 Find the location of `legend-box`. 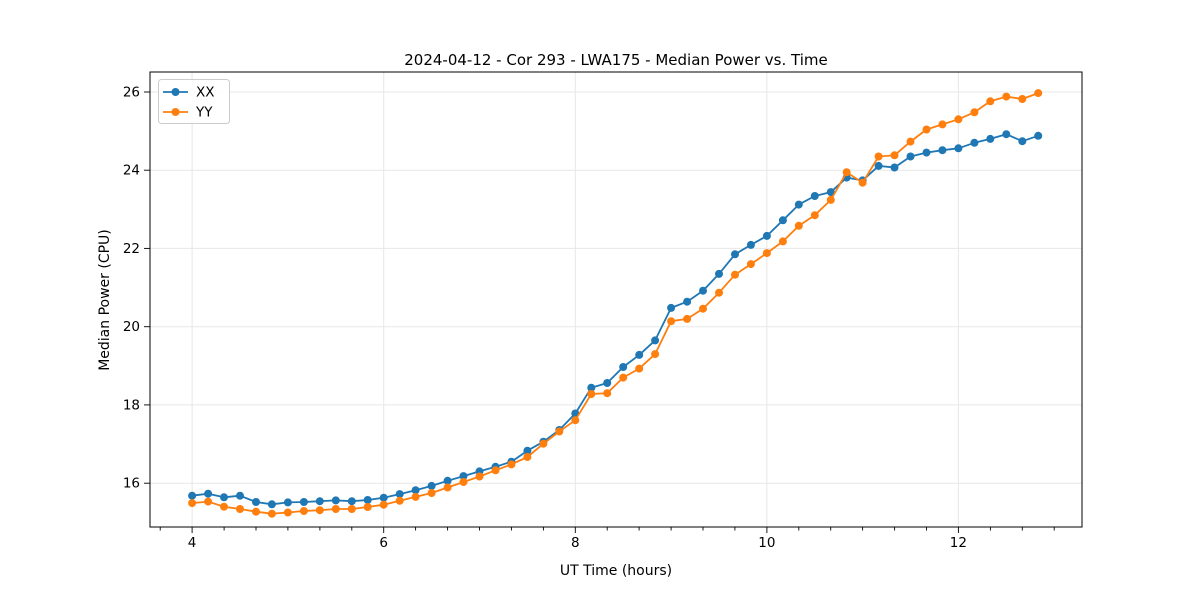

legend-box is located at coordinates (194, 101).